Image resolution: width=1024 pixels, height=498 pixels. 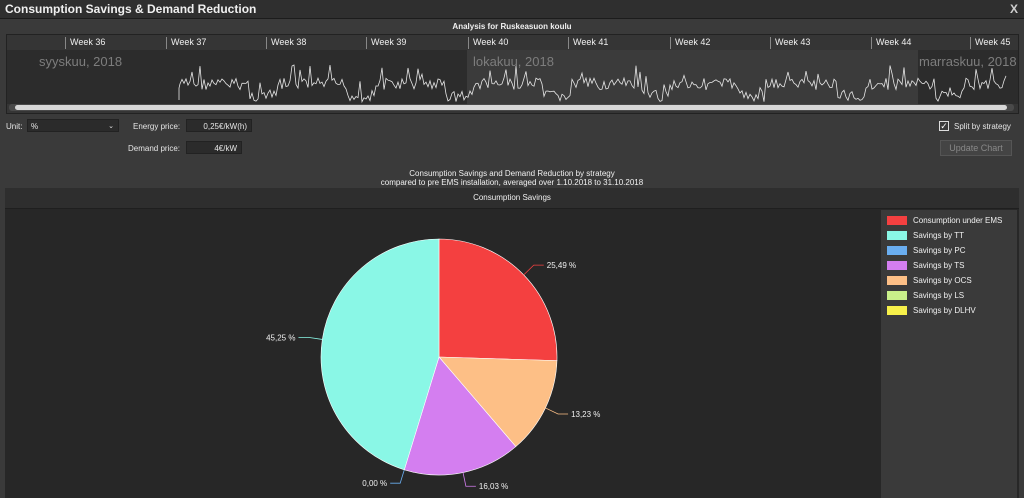 What do you see at coordinates (498, 299) in the screenshot?
I see `pie-slice-consumption-under-ems` at bounding box center [498, 299].